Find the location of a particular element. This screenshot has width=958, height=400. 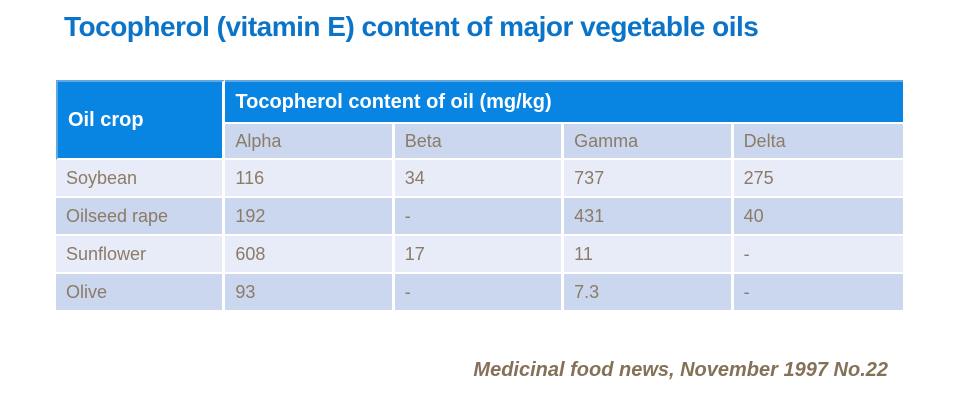

source-citation: Medicinal food news, November 1997 No.22 is located at coordinates (680, 370).